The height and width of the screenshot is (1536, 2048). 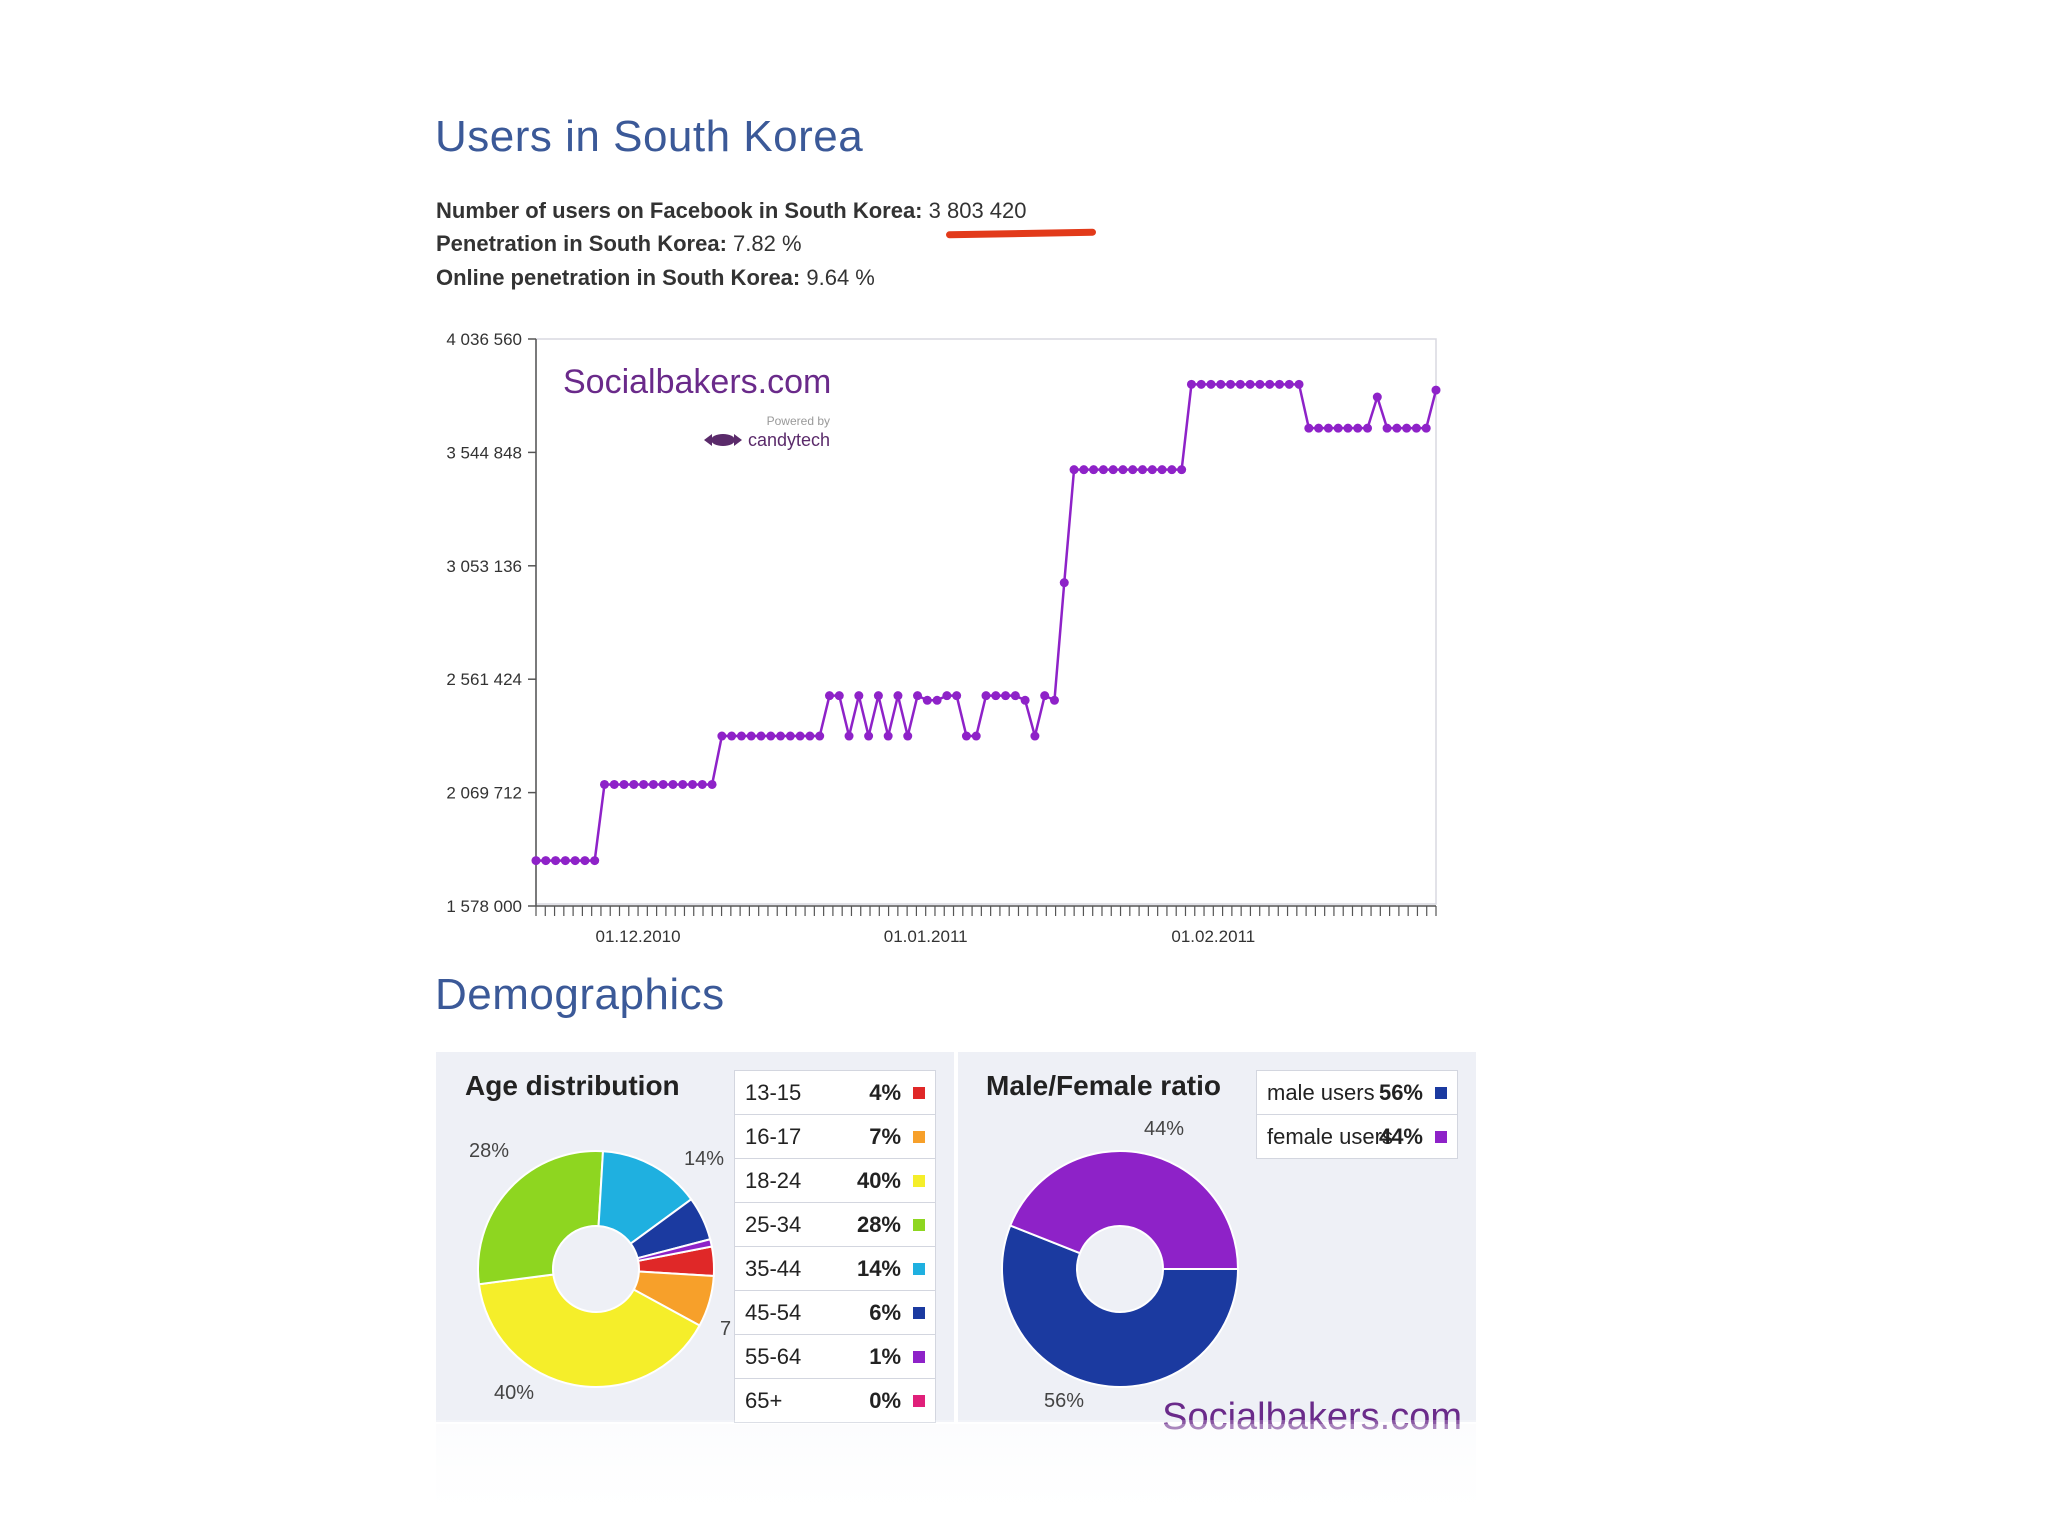 What do you see at coordinates (835, 1225) in the screenshot?
I see `legend-row: 25-34 28%` at bounding box center [835, 1225].